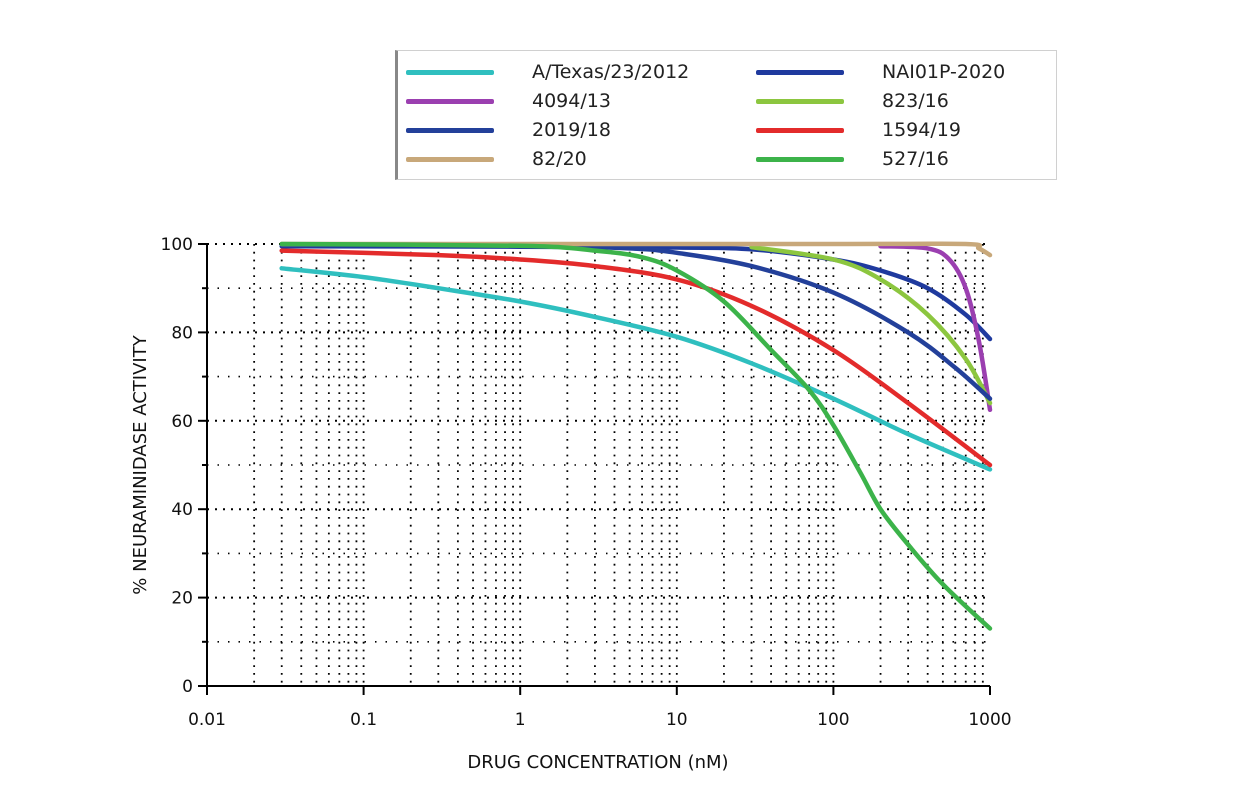 The width and height of the screenshot is (1258, 800). Describe the element at coordinates (858, 130) in the screenshot. I see `legend-entry: 1594/19` at that location.